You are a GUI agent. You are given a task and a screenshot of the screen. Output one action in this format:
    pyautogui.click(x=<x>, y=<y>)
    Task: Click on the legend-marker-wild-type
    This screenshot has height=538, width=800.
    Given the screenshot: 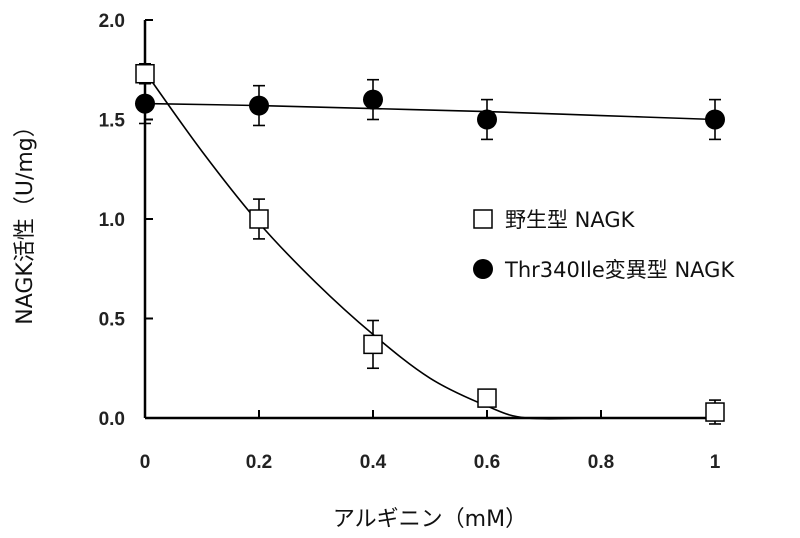 What is the action you would take?
    pyautogui.click(x=483, y=219)
    